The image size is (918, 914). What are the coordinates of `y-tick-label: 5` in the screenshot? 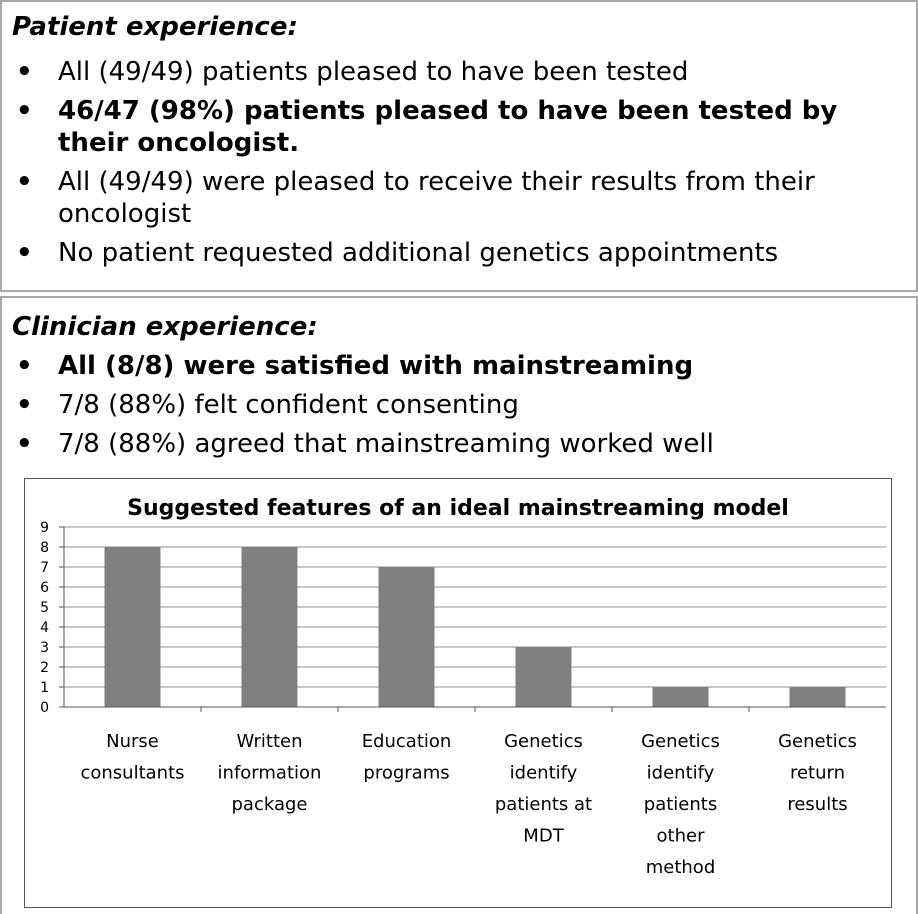 It's located at (44, 608).